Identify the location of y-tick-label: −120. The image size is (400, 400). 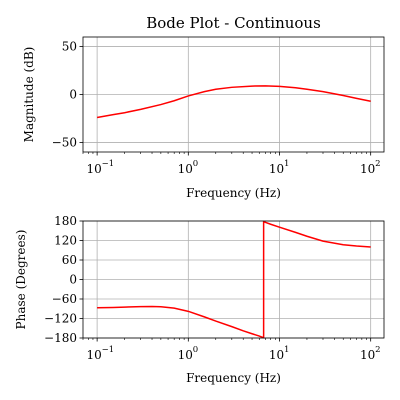
(60, 319).